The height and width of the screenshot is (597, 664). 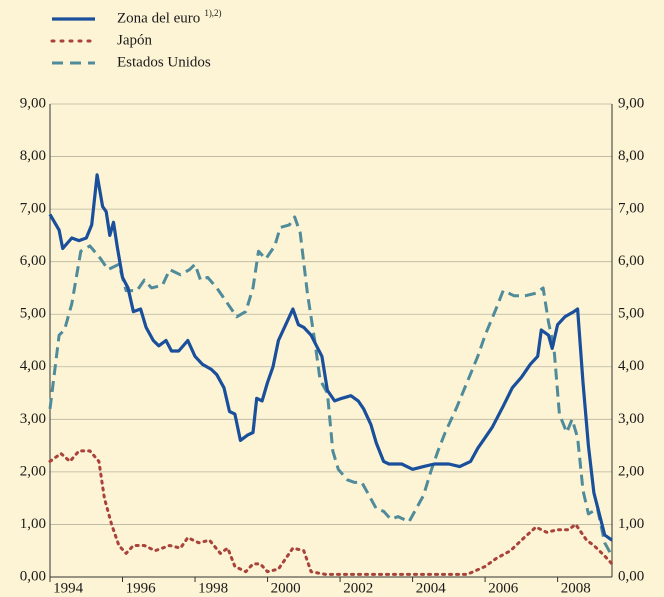 What do you see at coordinates (503, 588) in the screenshot?
I see `x-tick-label: 2006` at bounding box center [503, 588].